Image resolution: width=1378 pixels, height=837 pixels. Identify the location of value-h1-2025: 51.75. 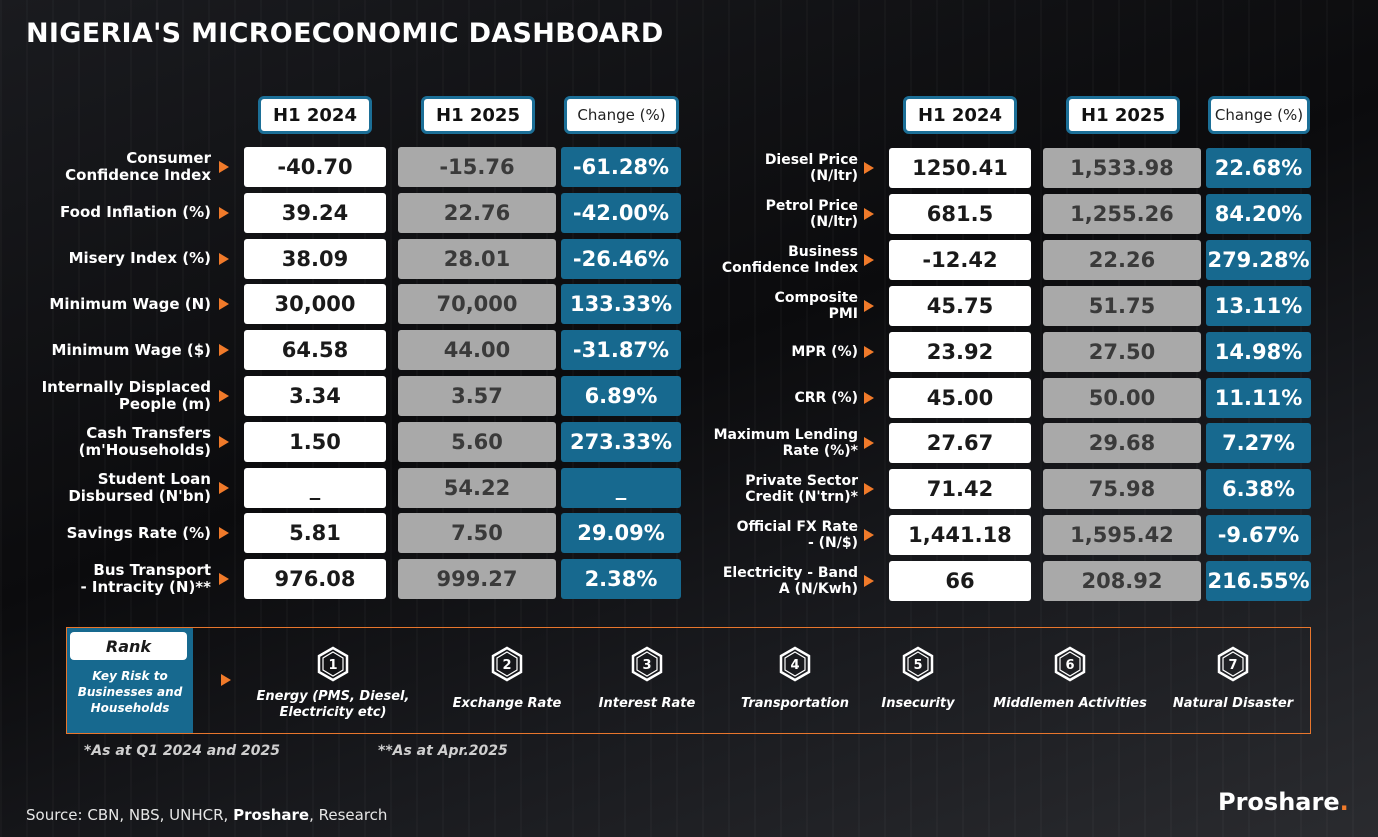
(1122, 305).